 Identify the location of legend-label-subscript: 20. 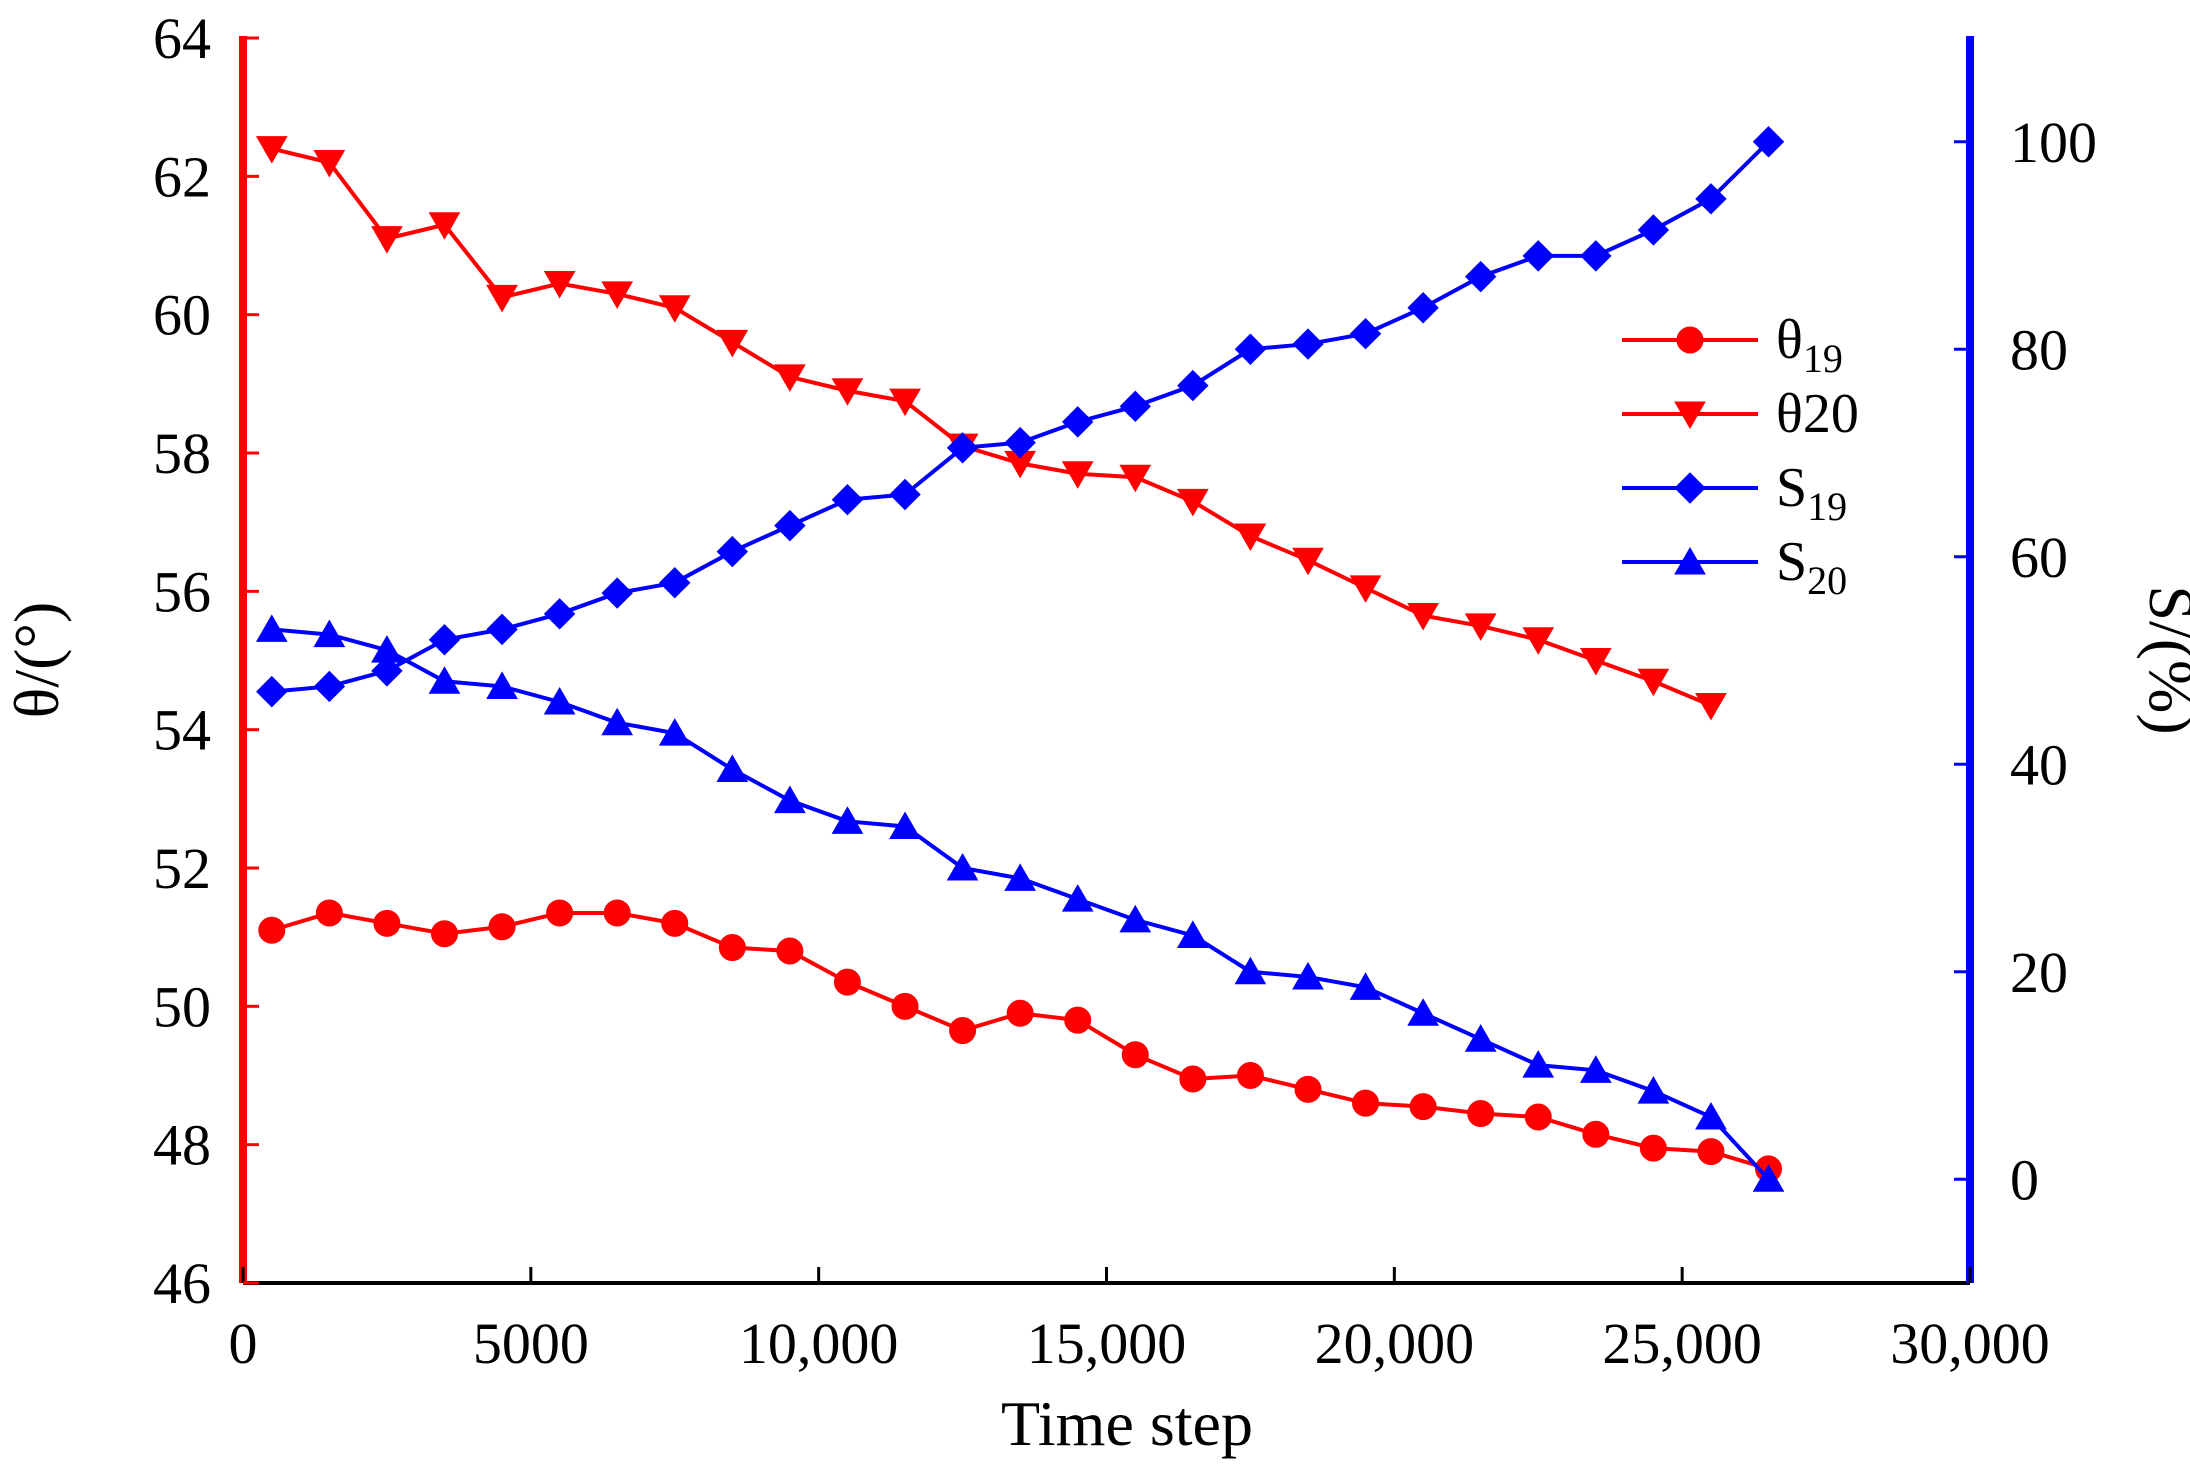
(1827, 580).